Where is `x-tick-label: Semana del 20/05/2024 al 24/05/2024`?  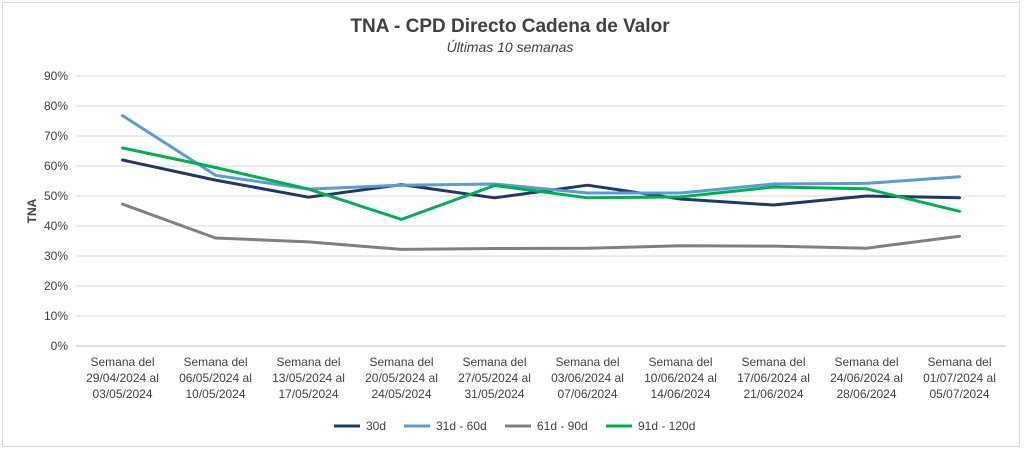
x-tick-label: Semana del 20/05/2024 al 24/05/2024 is located at coordinates (401, 378).